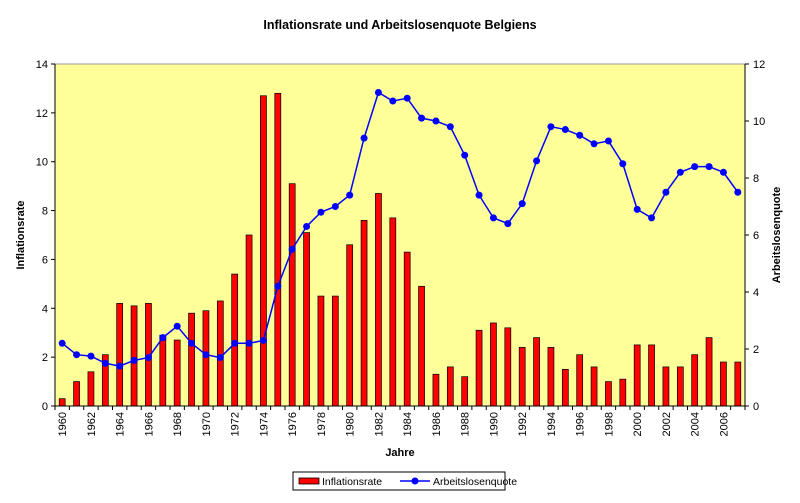 The image size is (800, 503). Describe the element at coordinates (335, 206) in the screenshot. I see `point-1979` at that location.